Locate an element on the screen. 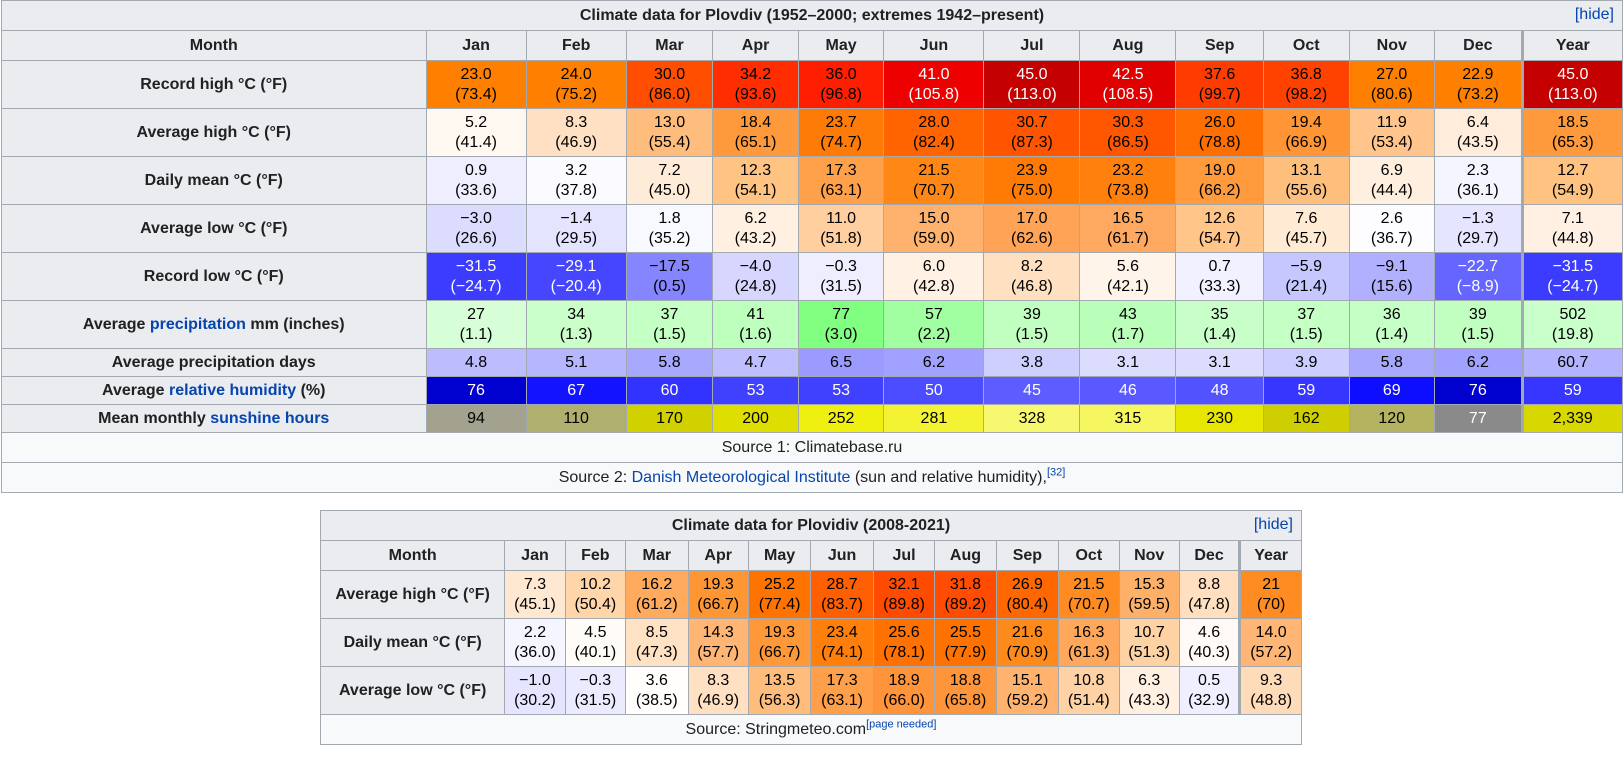 The image size is (1624, 763). value-celsius: 8.3 is located at coordinates (718, 680).